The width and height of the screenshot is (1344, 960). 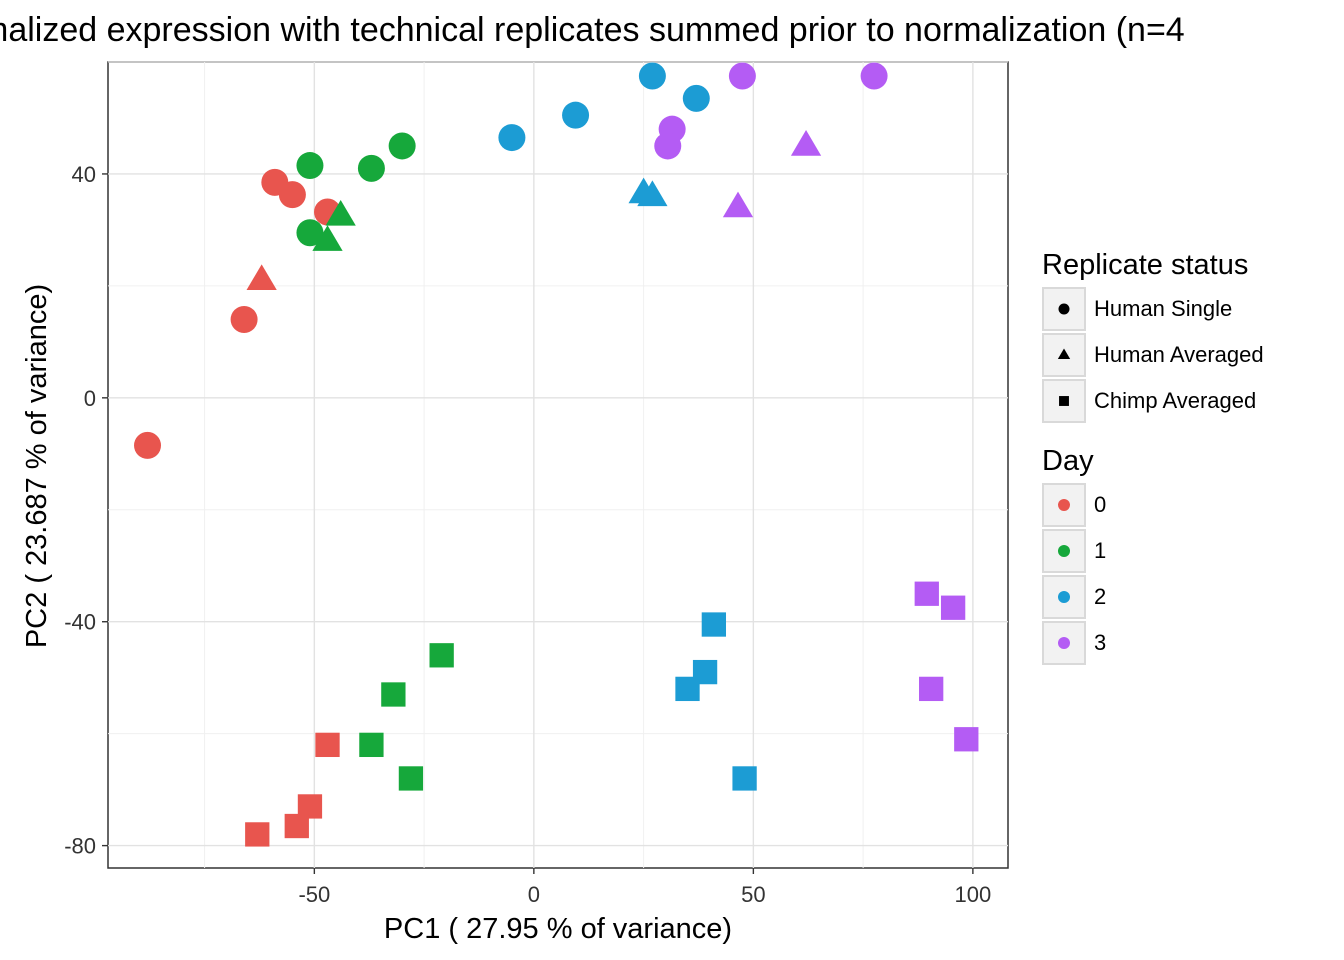 I want to click on x-tick-label: -50, so click(x=314, y=894).